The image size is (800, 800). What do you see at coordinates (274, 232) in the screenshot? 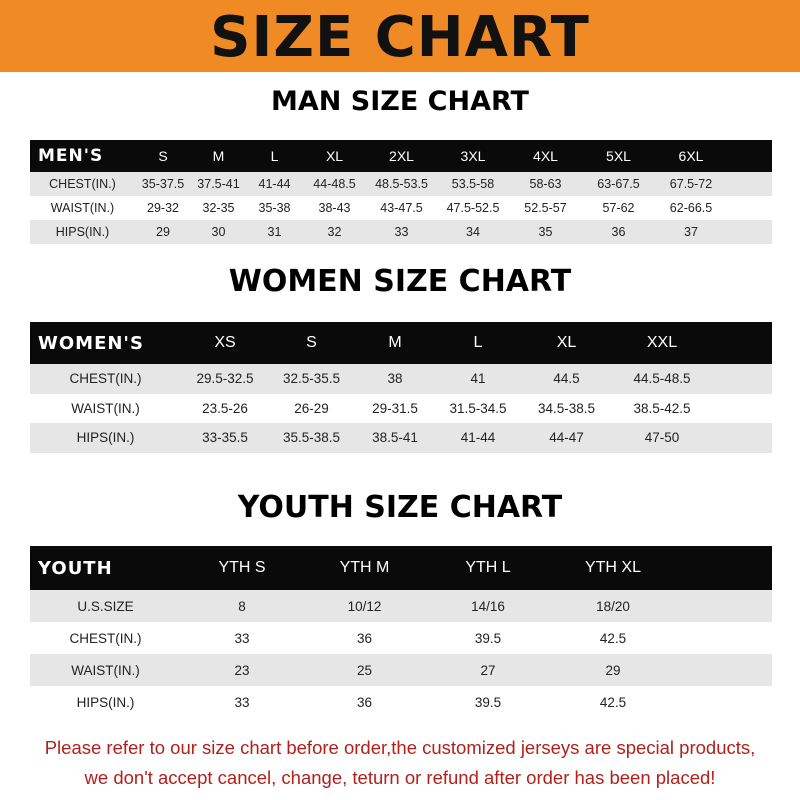
I see `measurement-value: 31` at bounding box center [274, 232].